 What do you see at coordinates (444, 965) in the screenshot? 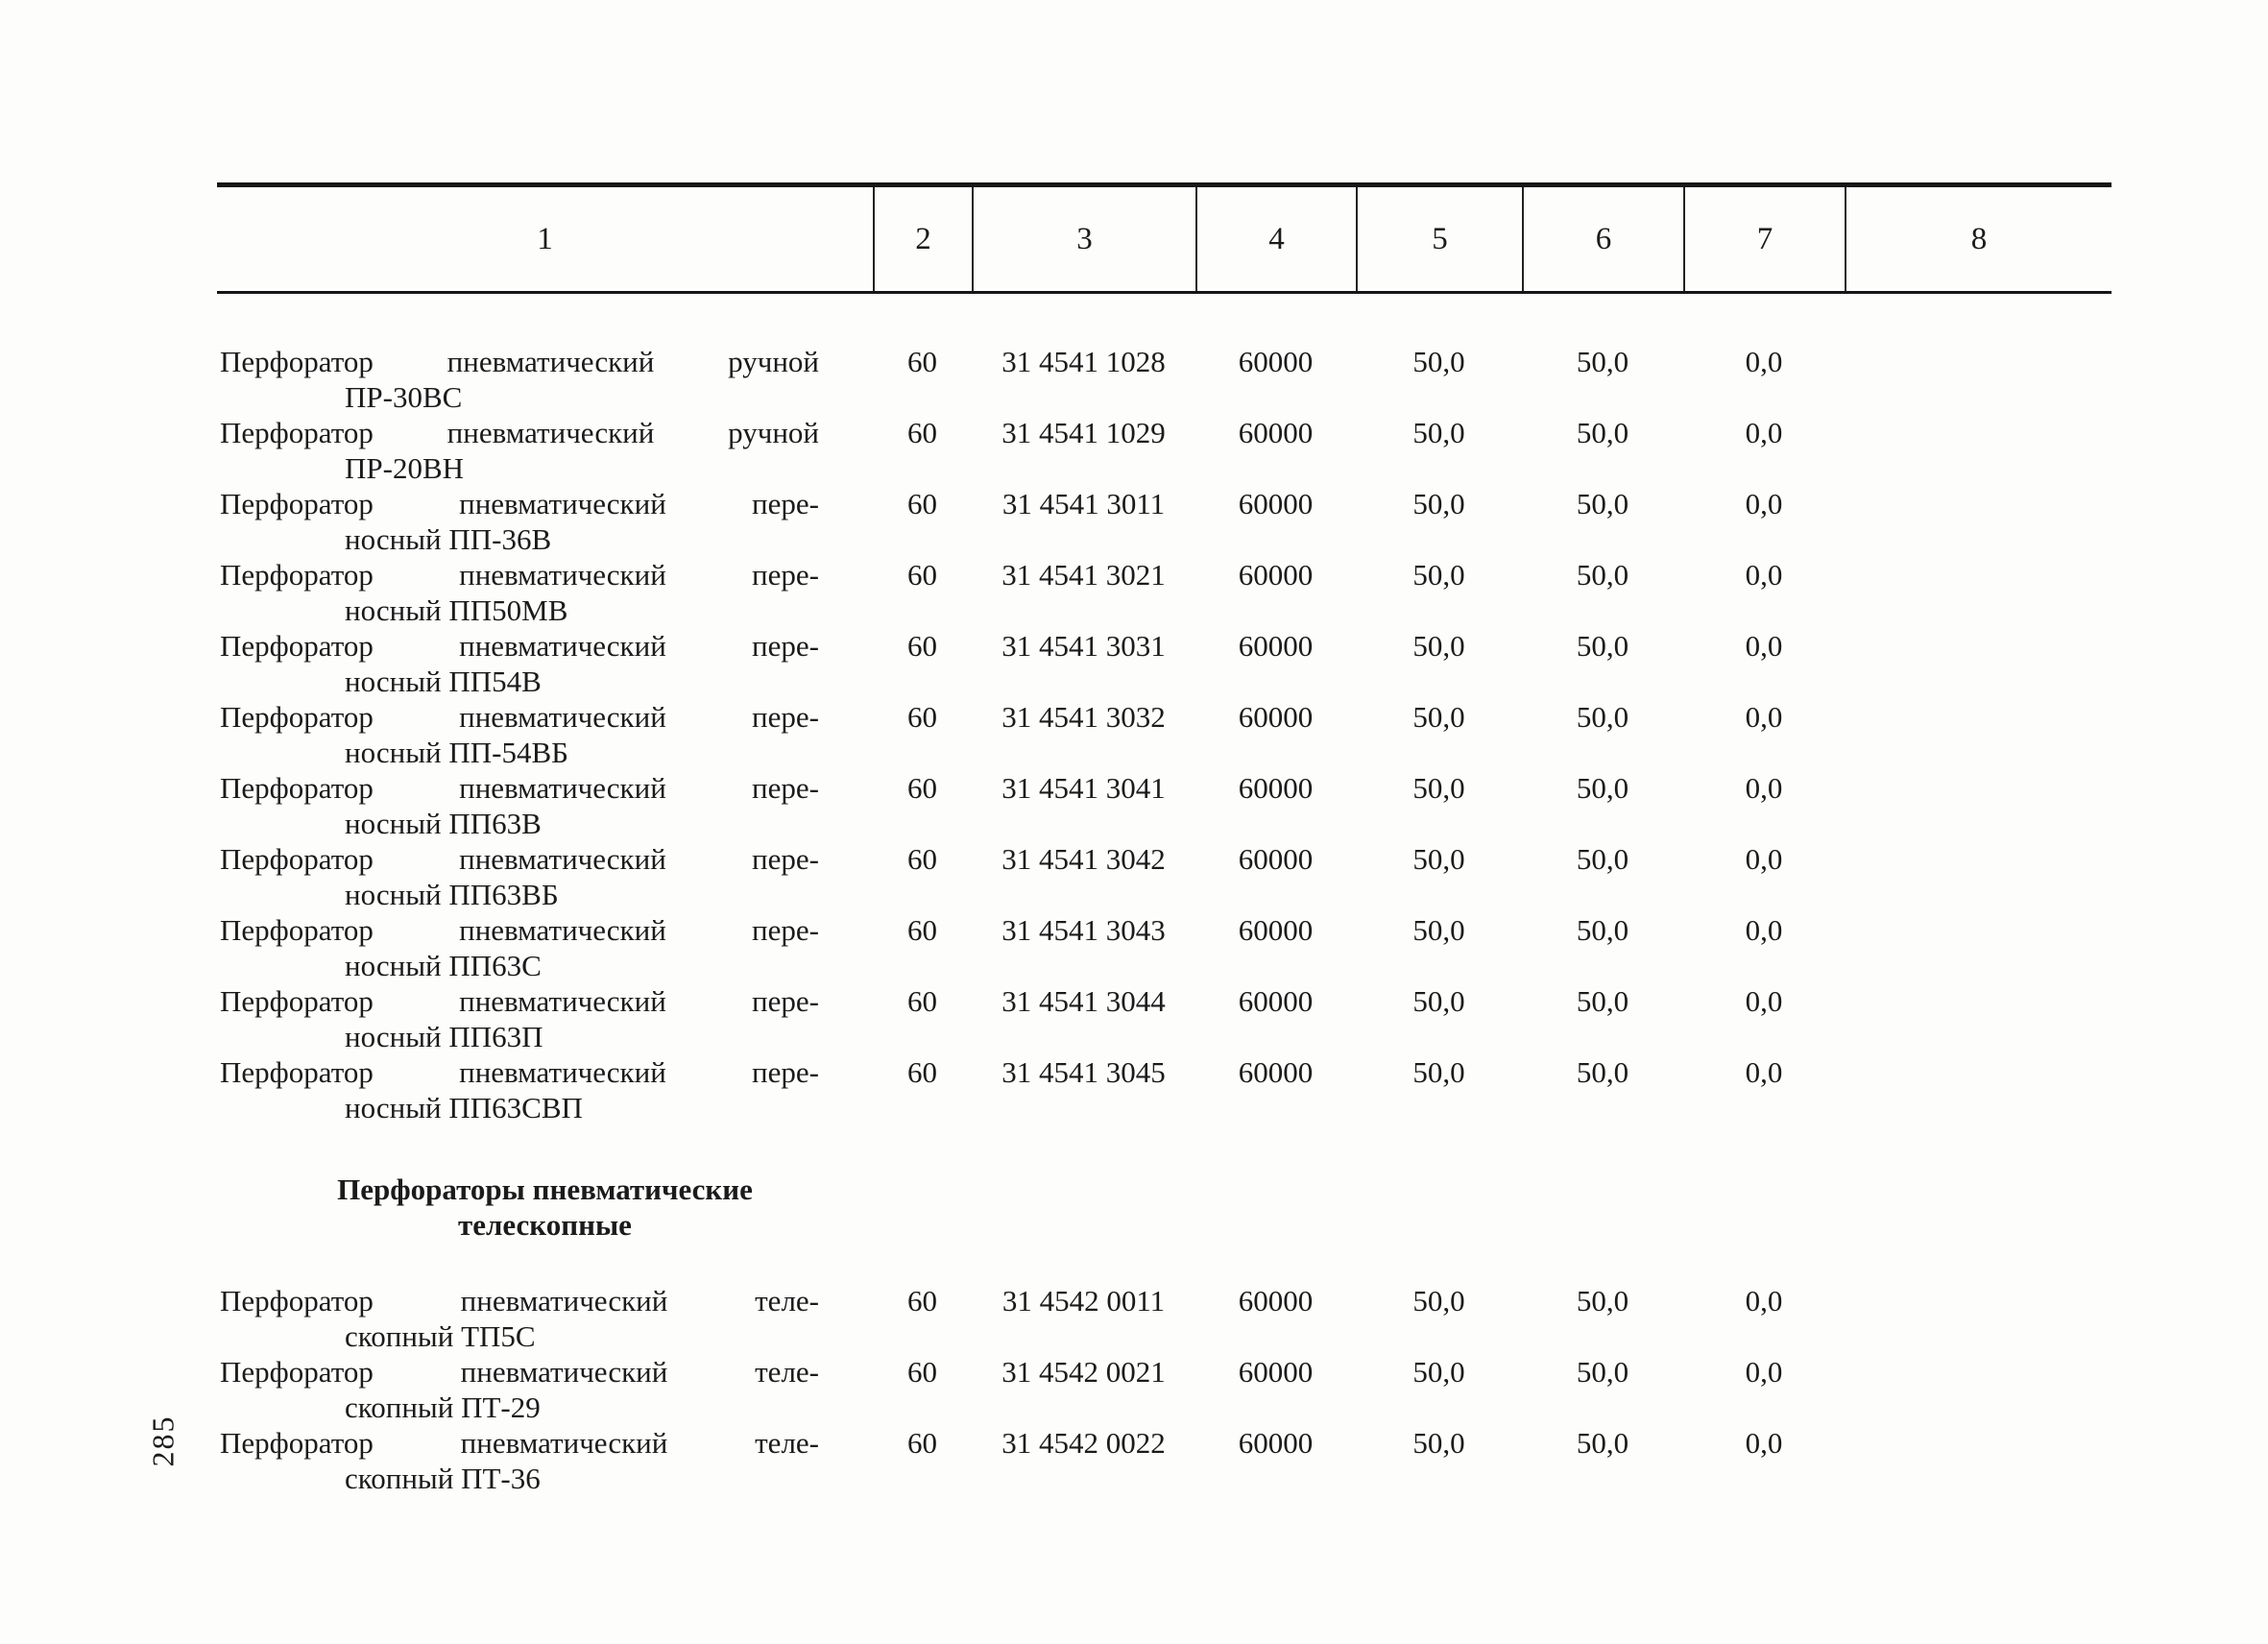
I see `equipment-name-line2: носный ПП63С` at bounding box center [444, 965].